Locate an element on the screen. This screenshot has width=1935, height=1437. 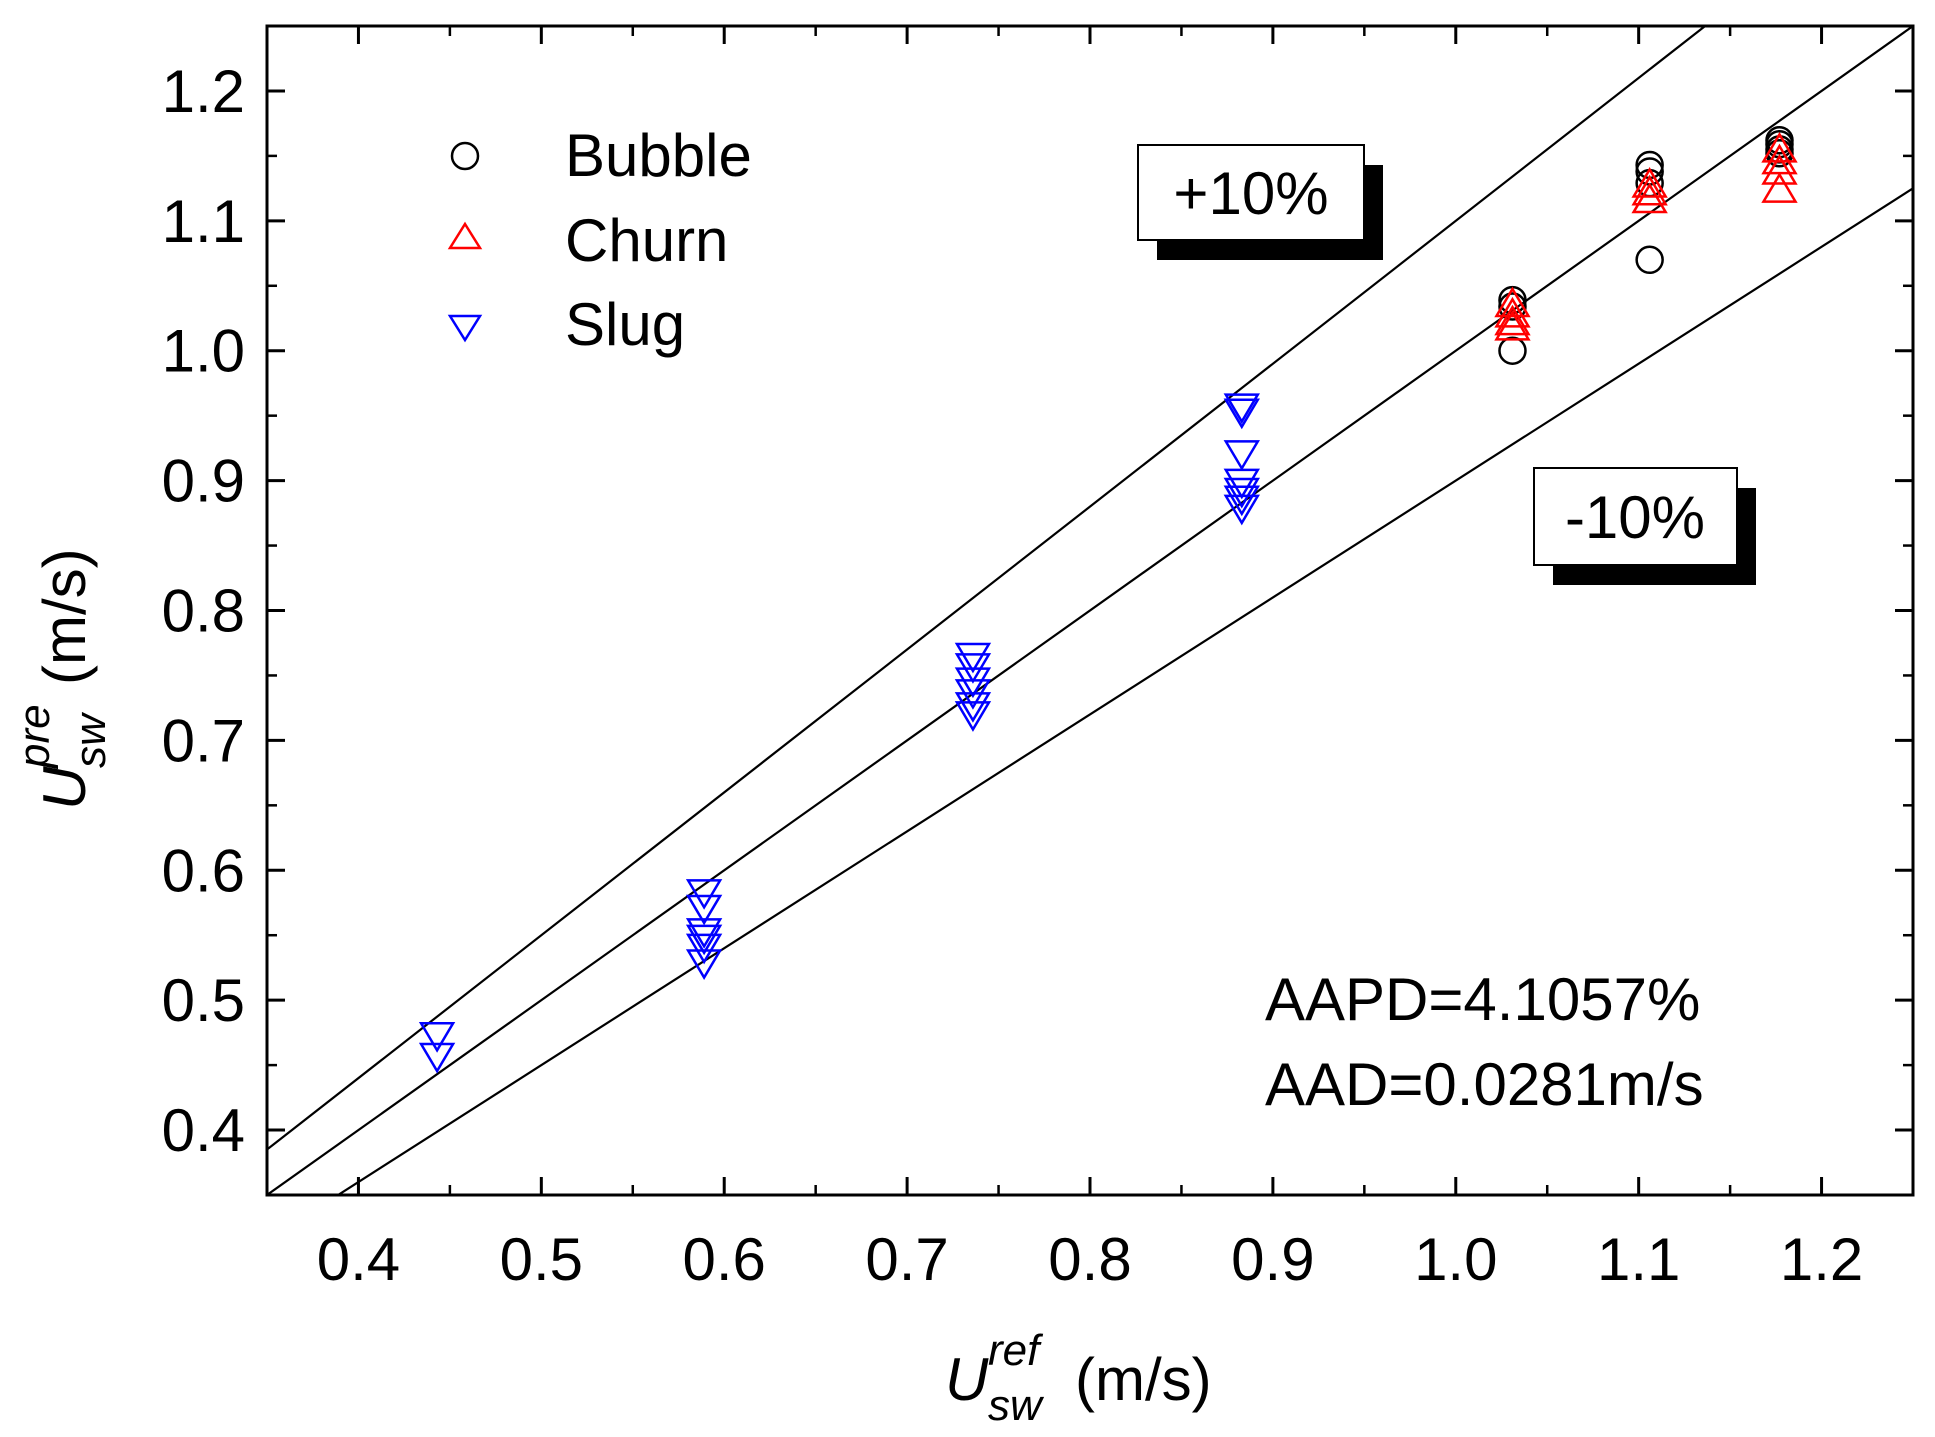
y-tick-label: 1.0 is located at coordinates (203, 351).